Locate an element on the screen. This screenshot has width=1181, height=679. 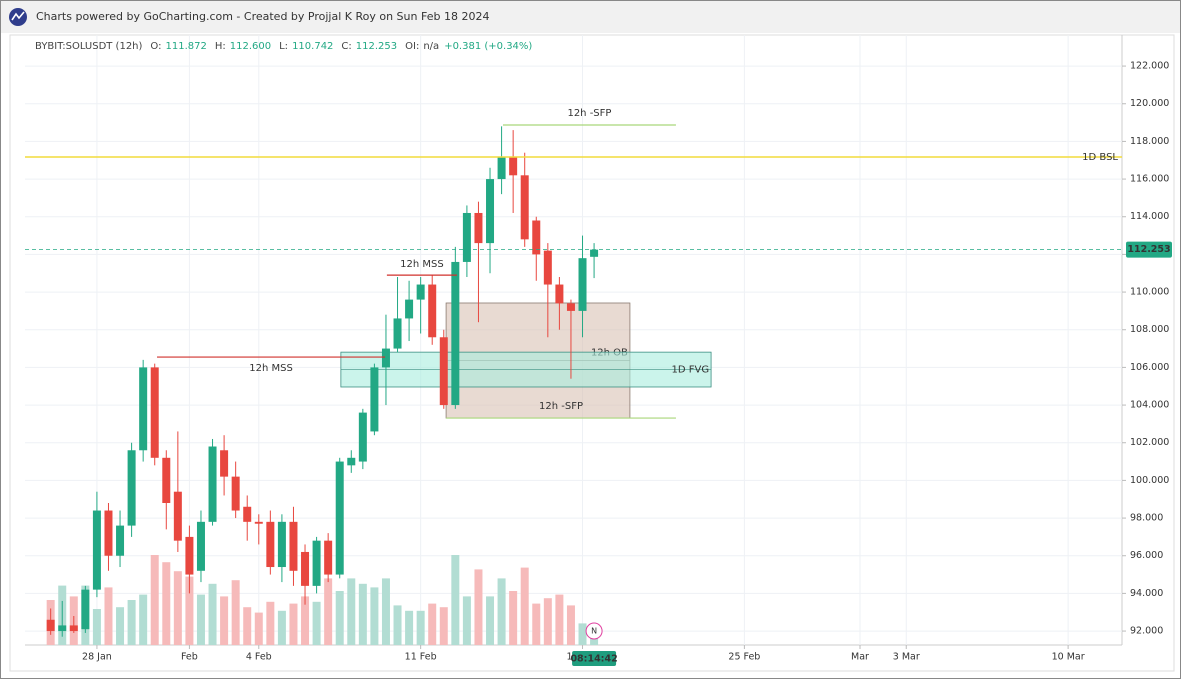
x-tick-label: 25 Feb is located at coordinates (744, 657).